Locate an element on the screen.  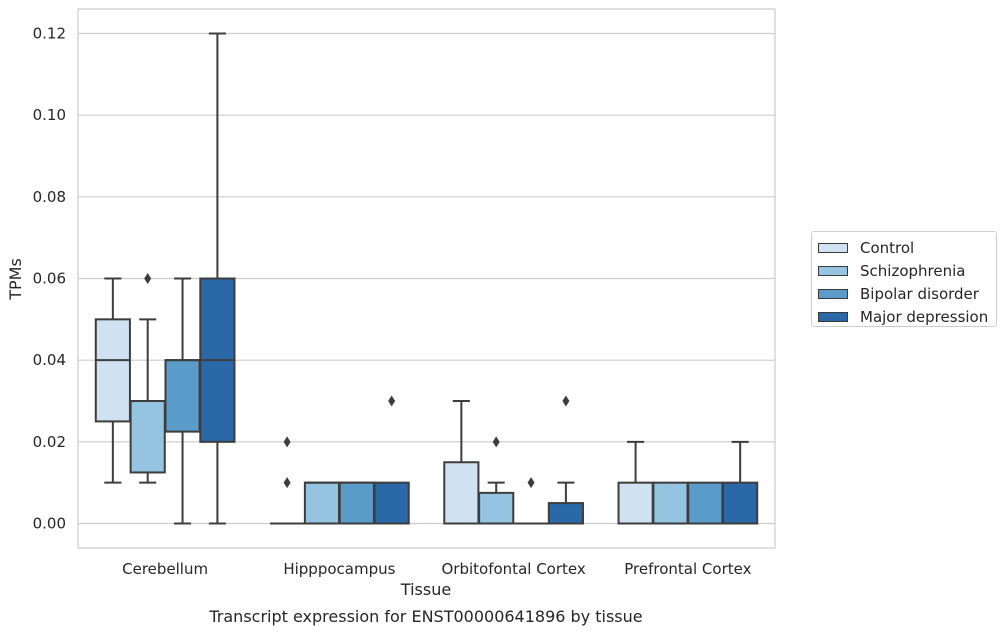
y-tick-label: 0.12 is located at coordinates (49, 34).